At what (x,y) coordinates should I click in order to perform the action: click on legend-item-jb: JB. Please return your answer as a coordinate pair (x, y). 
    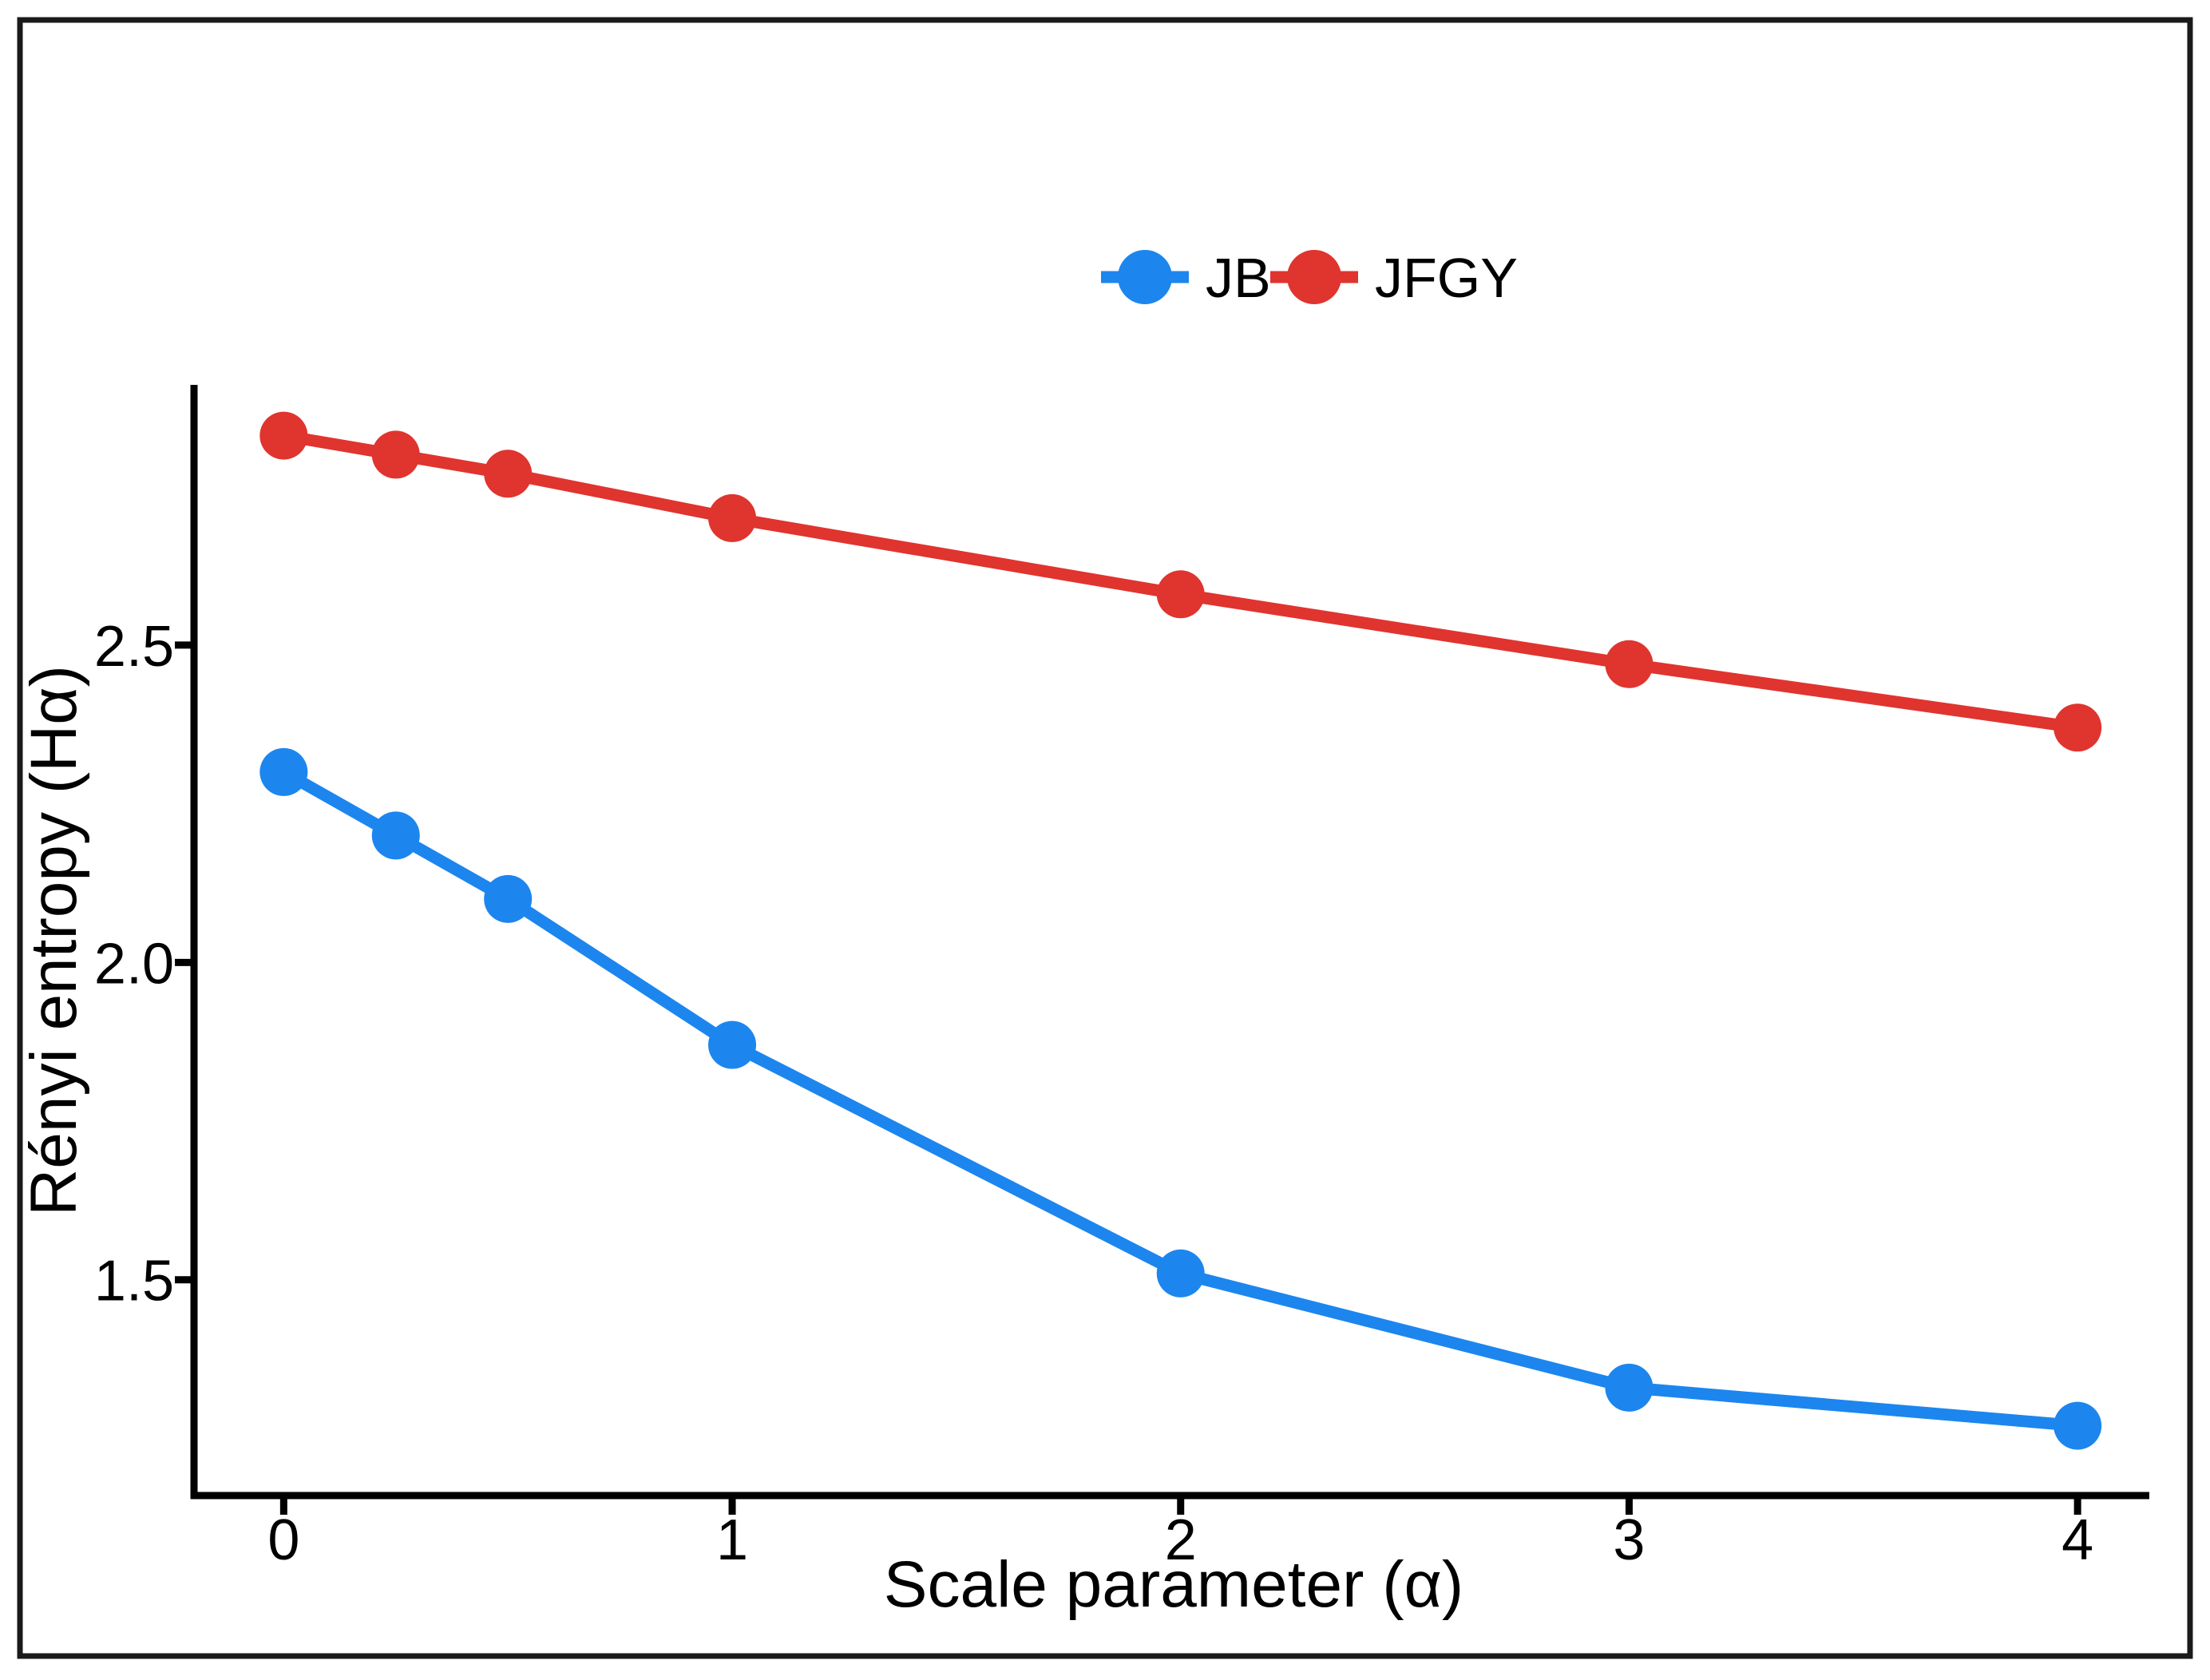
    Looking at the image, I should click on (1186, 278).